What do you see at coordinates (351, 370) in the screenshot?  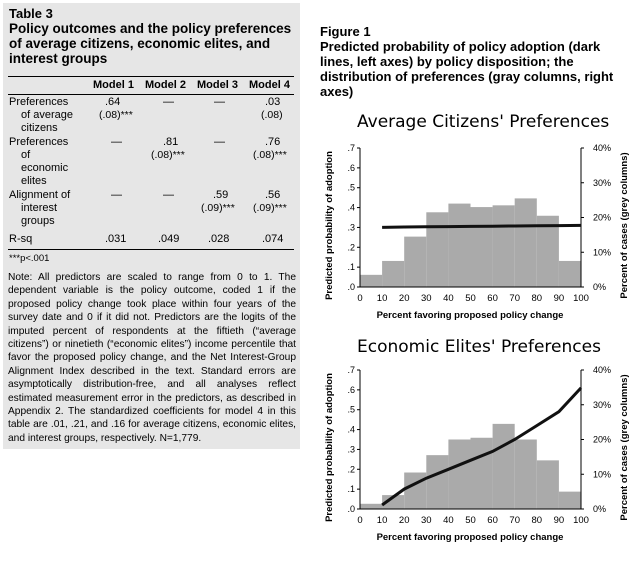 I see `y-tick-label-7: .7` at bounding box center [351, 370].